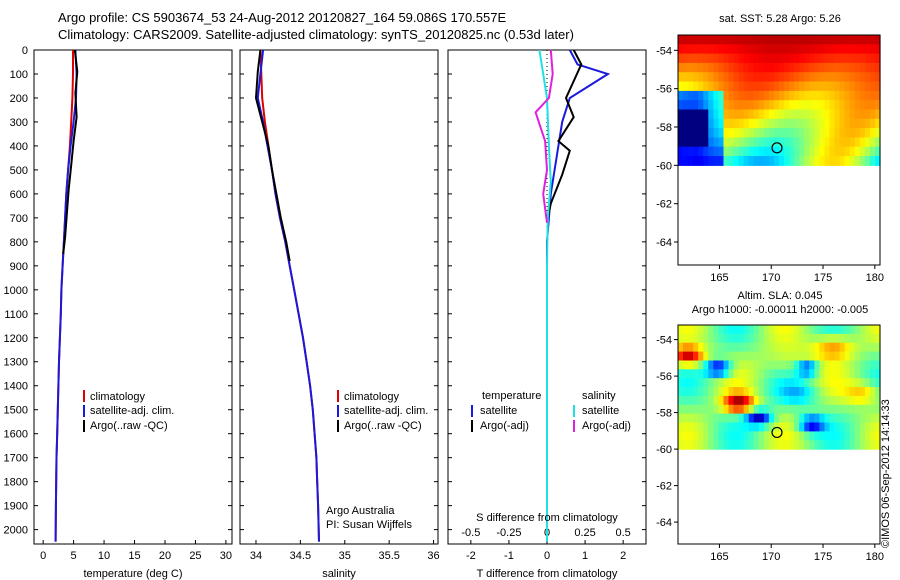 The image size is (900, 580). Describe the element at coordinates (165, 556) in the screenshot. I see `x-tick-label: 20` at that location.